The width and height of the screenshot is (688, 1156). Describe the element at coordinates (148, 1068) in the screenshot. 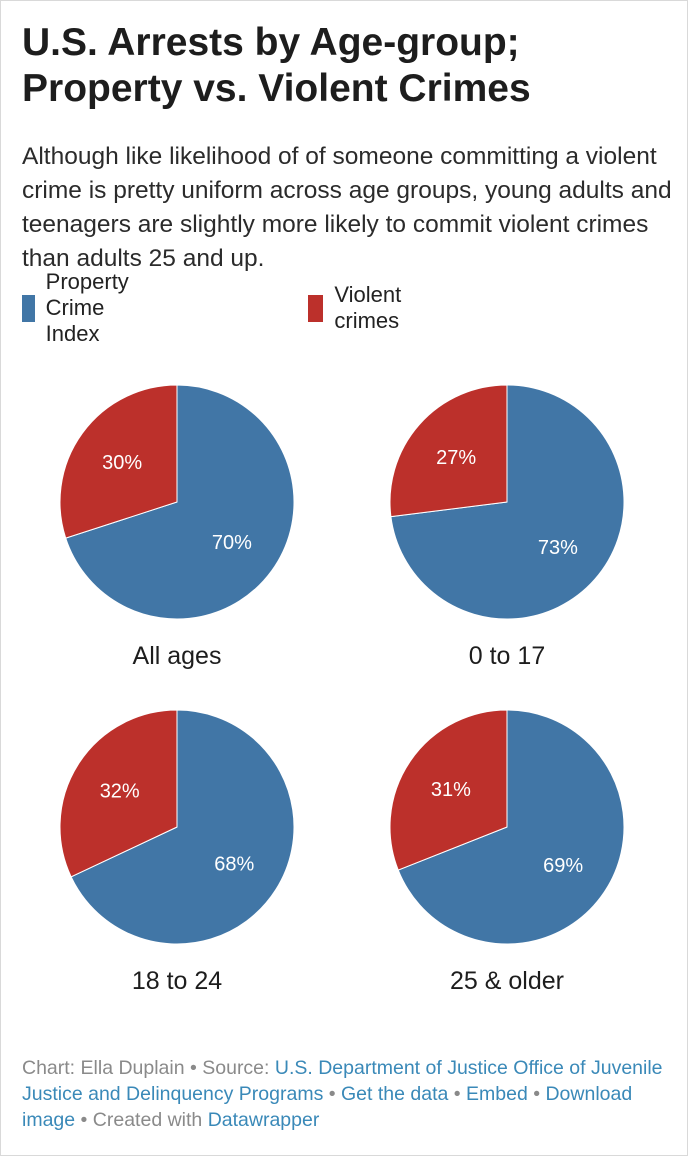

I see `footer-credit: Chart: Ella Duplain • Source:` at that location.